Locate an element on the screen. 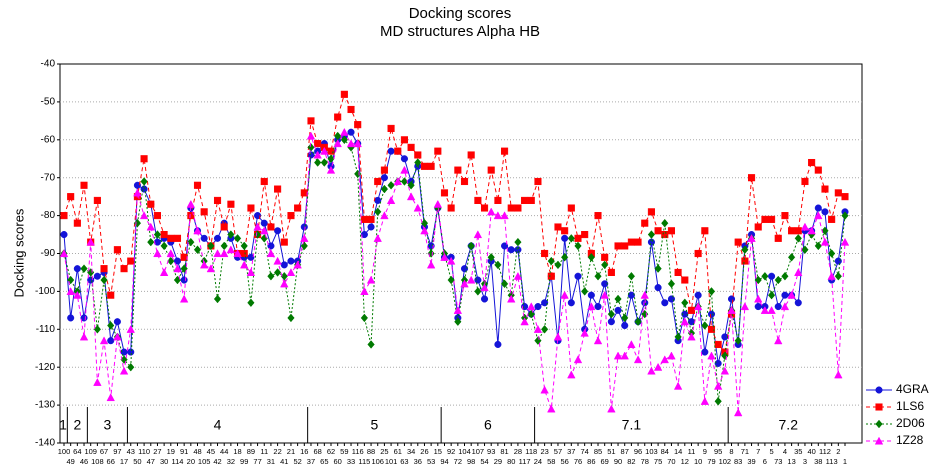  x-tick-label: 114 is located at coordinates (177, 461).